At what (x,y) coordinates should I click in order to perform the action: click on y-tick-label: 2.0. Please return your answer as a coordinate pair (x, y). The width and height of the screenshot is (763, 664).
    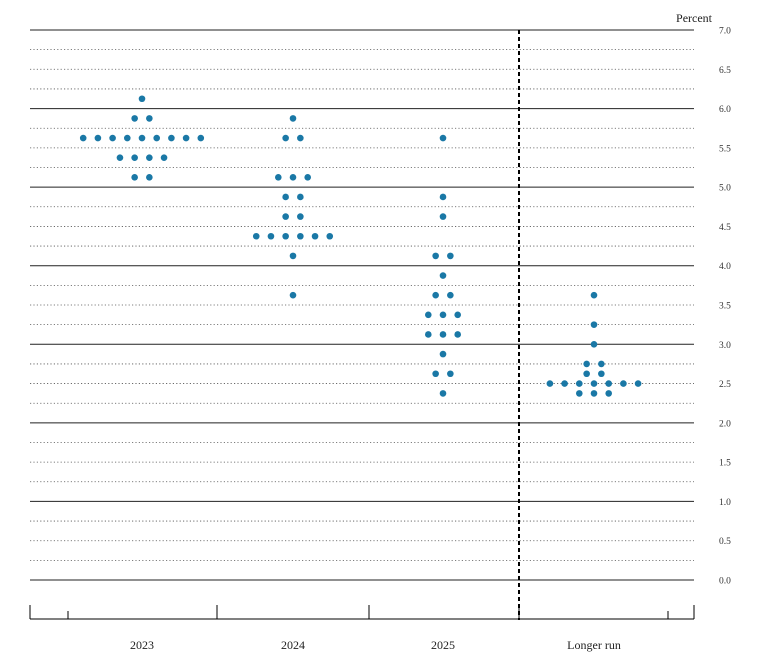
    Looking at the image, I should click on (725, 424).